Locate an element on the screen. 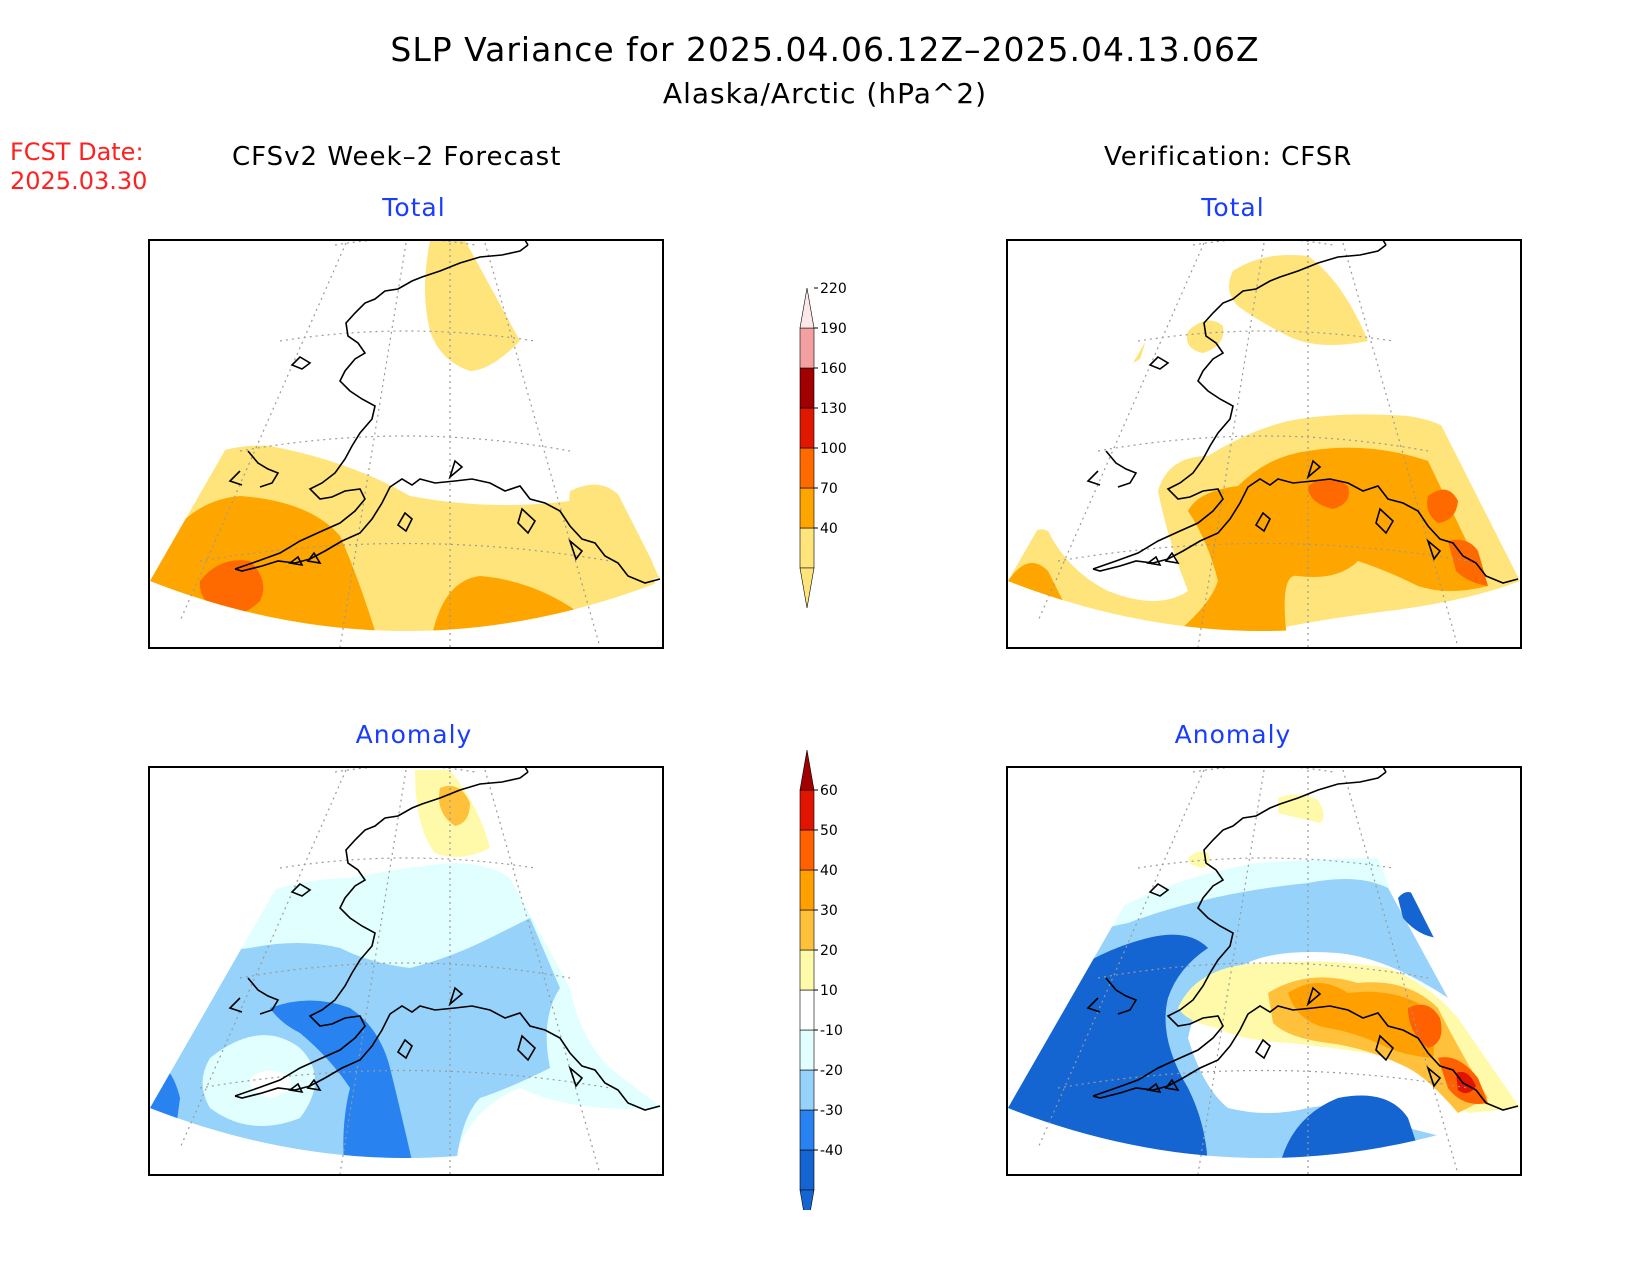 Image resolution: width=1650 pixels, height=1275 pixels. colorbar-tick-label: 10 is located at coordinates (829, 991).